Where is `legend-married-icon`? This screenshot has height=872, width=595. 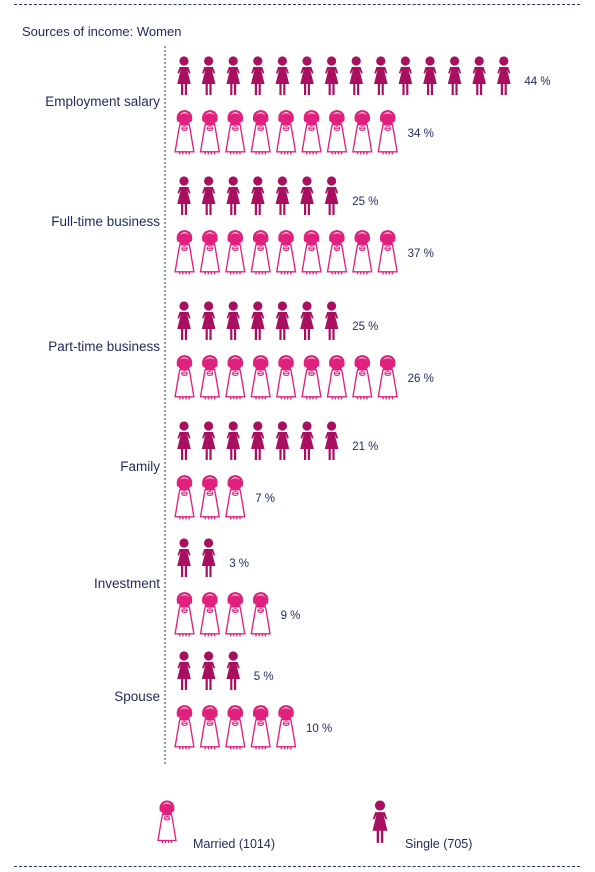
legend-married-icon is located at coordinates (167, 821).